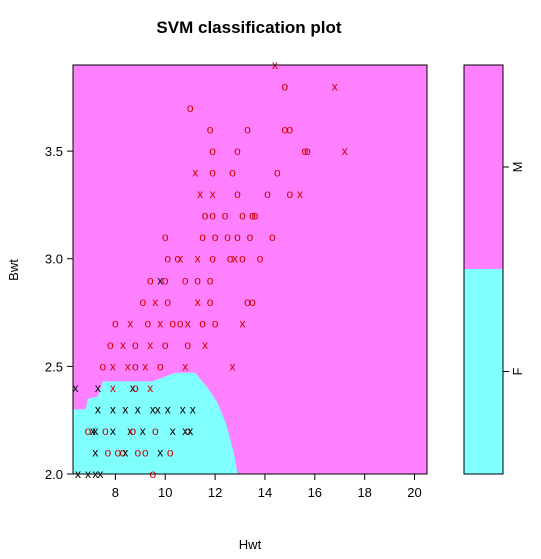  What do you see at coordinates (128, 366) in the screenshot?
I see `cross-point-77: x` at bounding box center [128, 366].